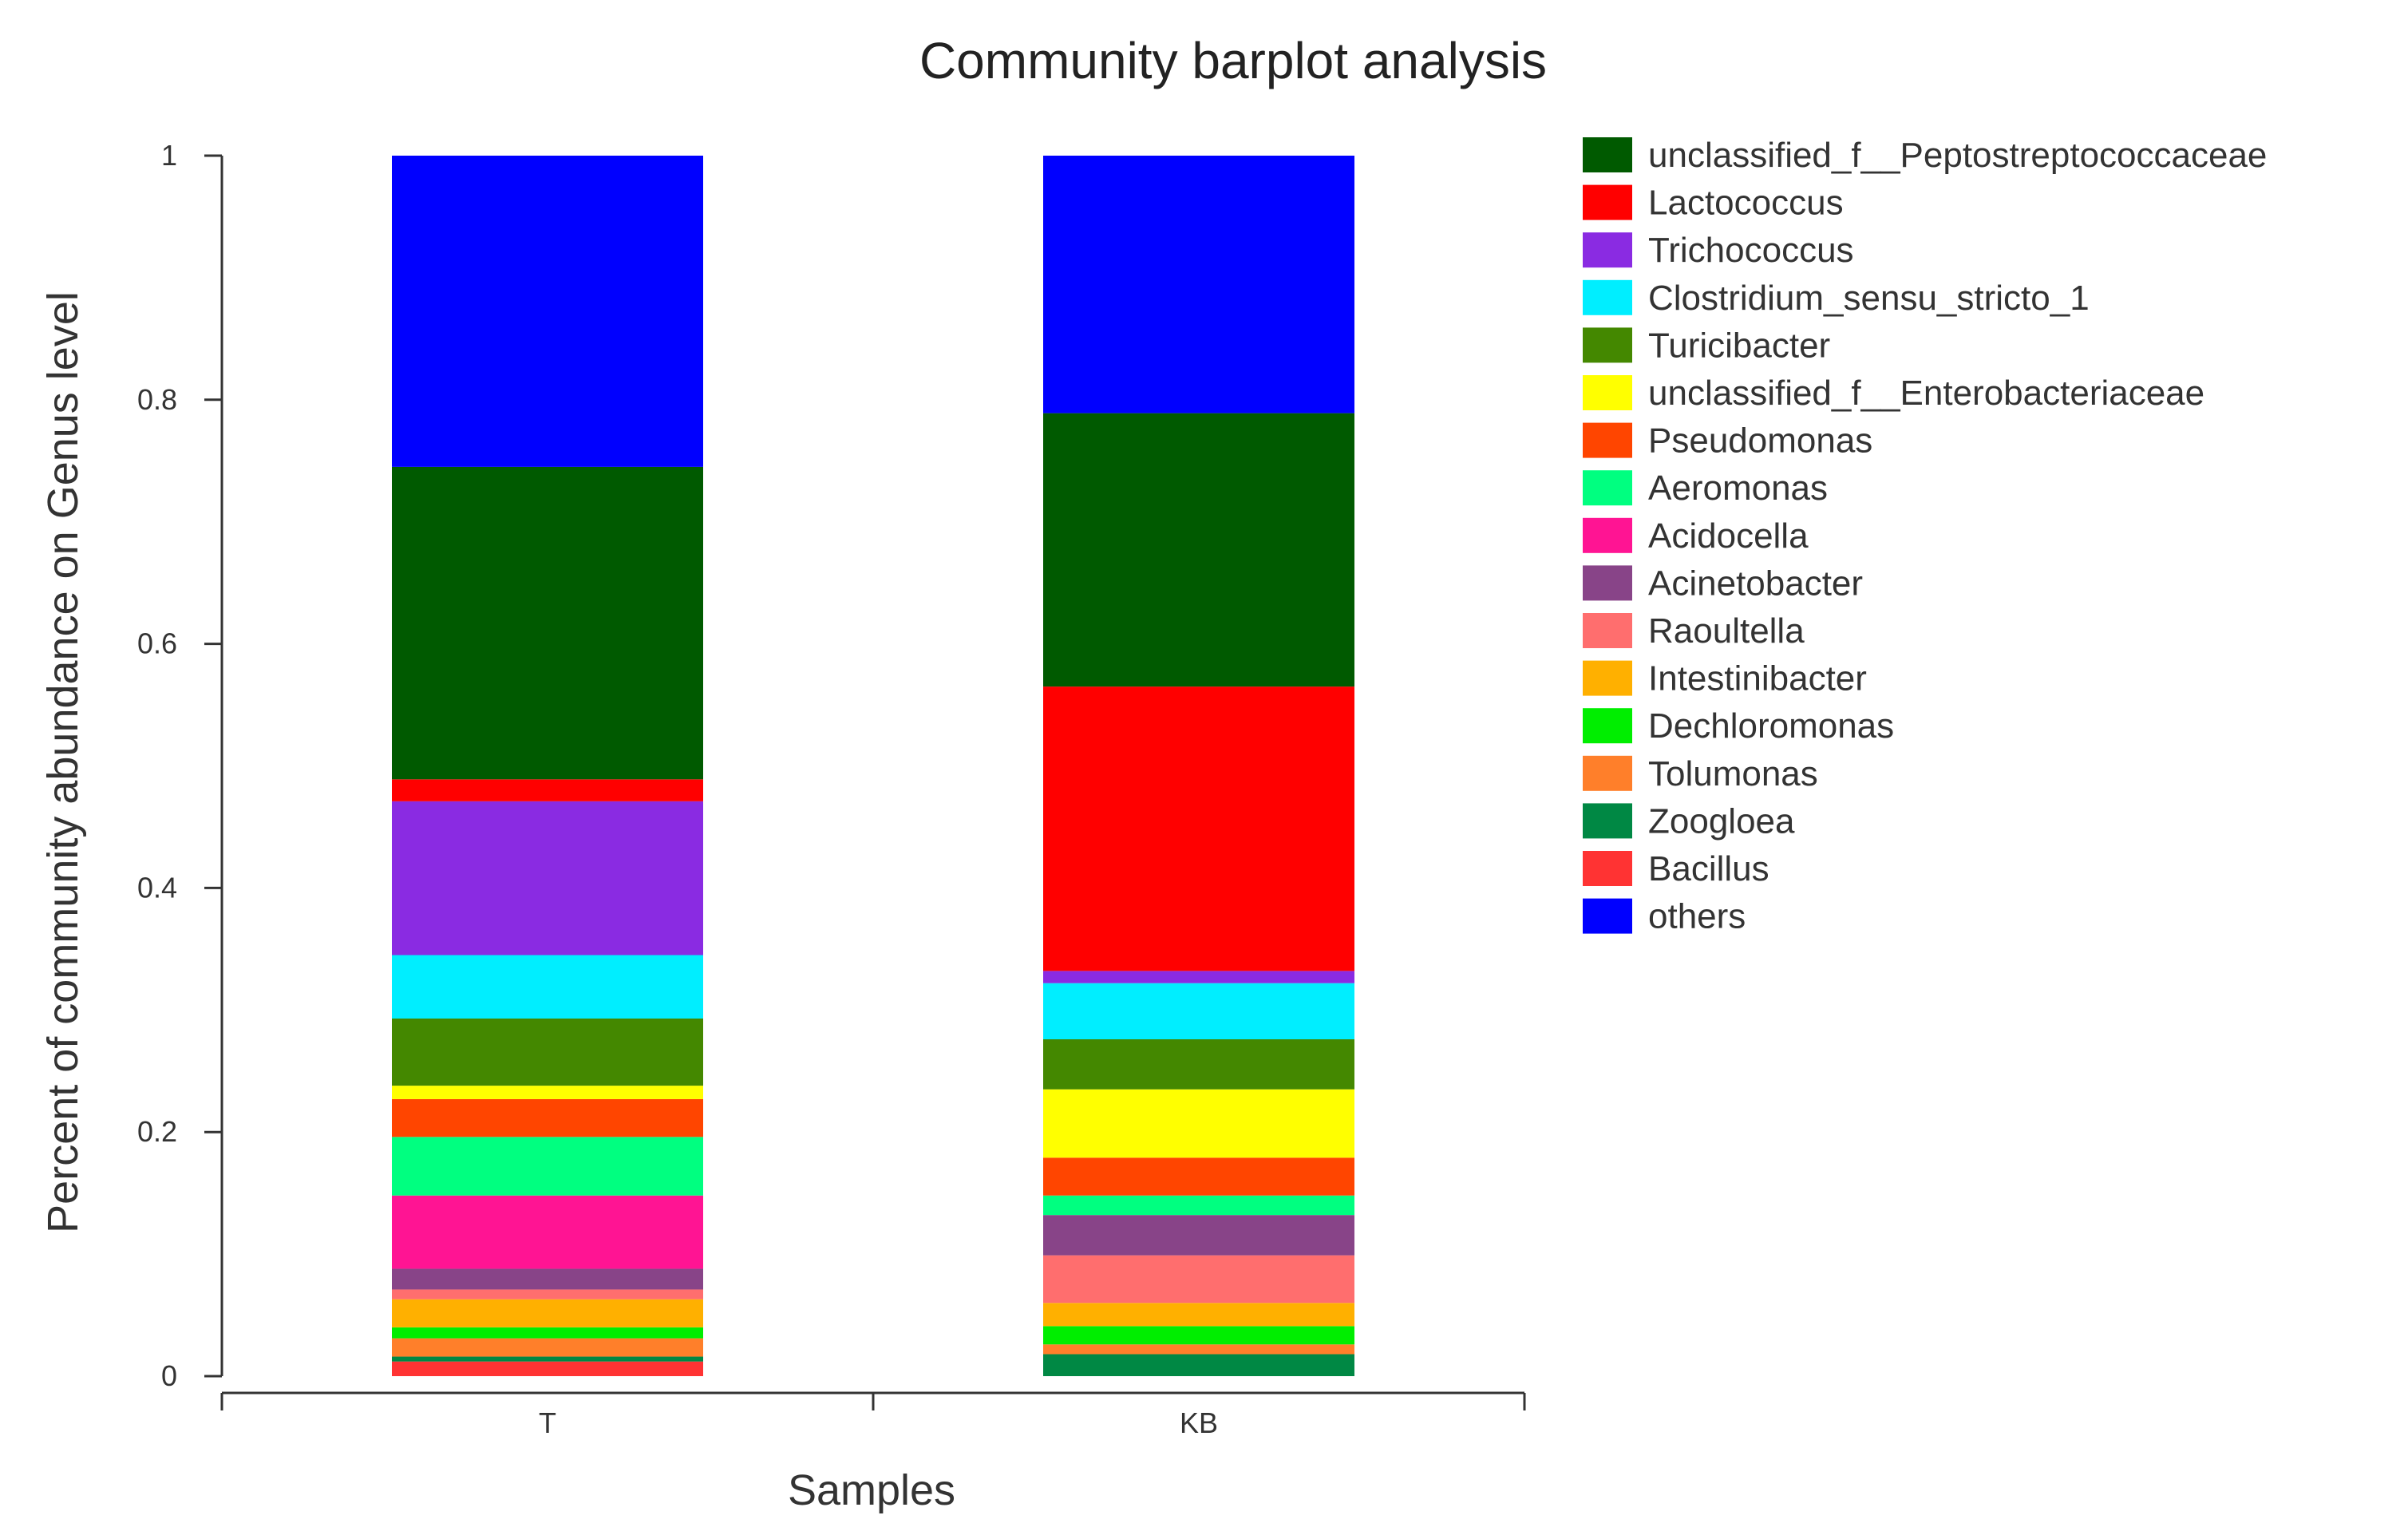  Describe the element at coordinates (871, 1490) in the screenshot. I see `x-axis-title: Samples` at that location.